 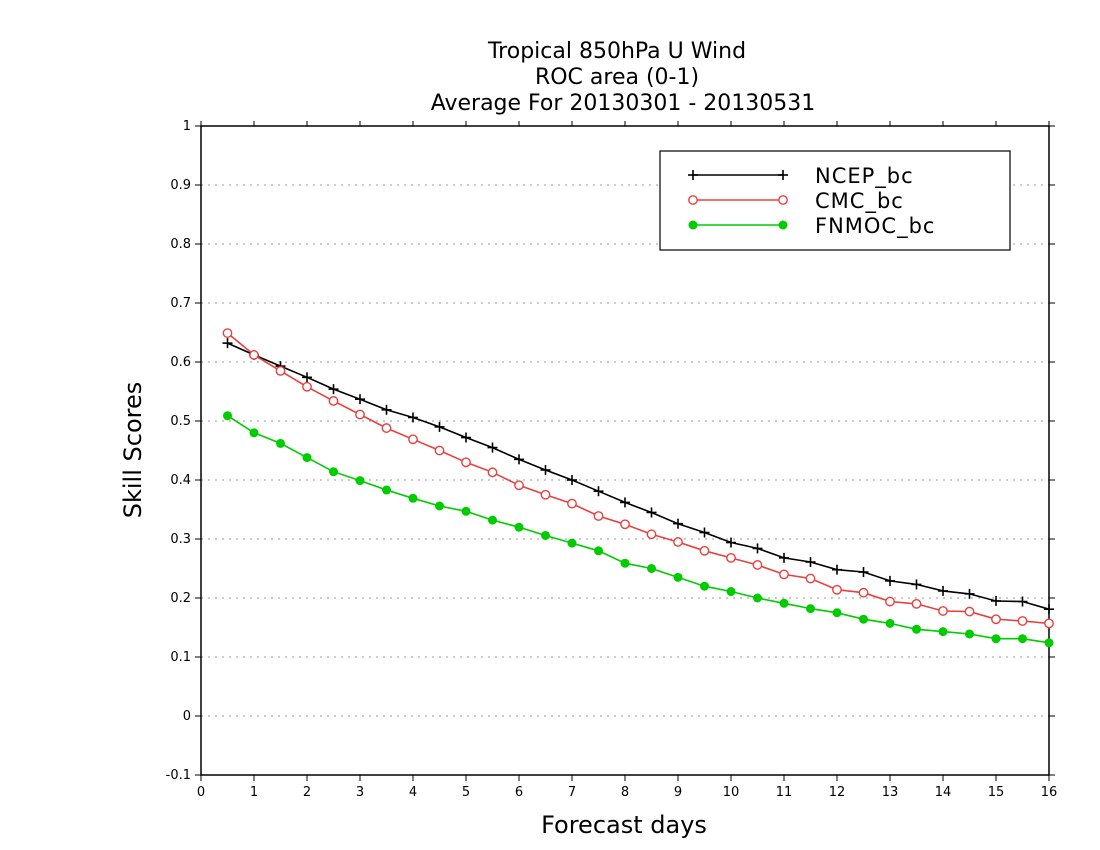 I want to click on x-tick-label: 15, so click(x=996, y=792).